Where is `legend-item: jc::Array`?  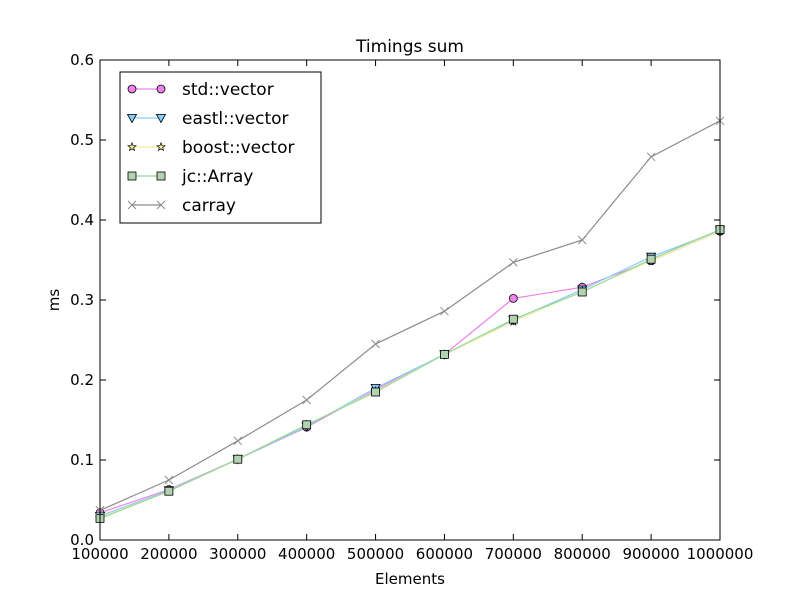 legend-item: jc::Array is located at coordinates (190, 177).